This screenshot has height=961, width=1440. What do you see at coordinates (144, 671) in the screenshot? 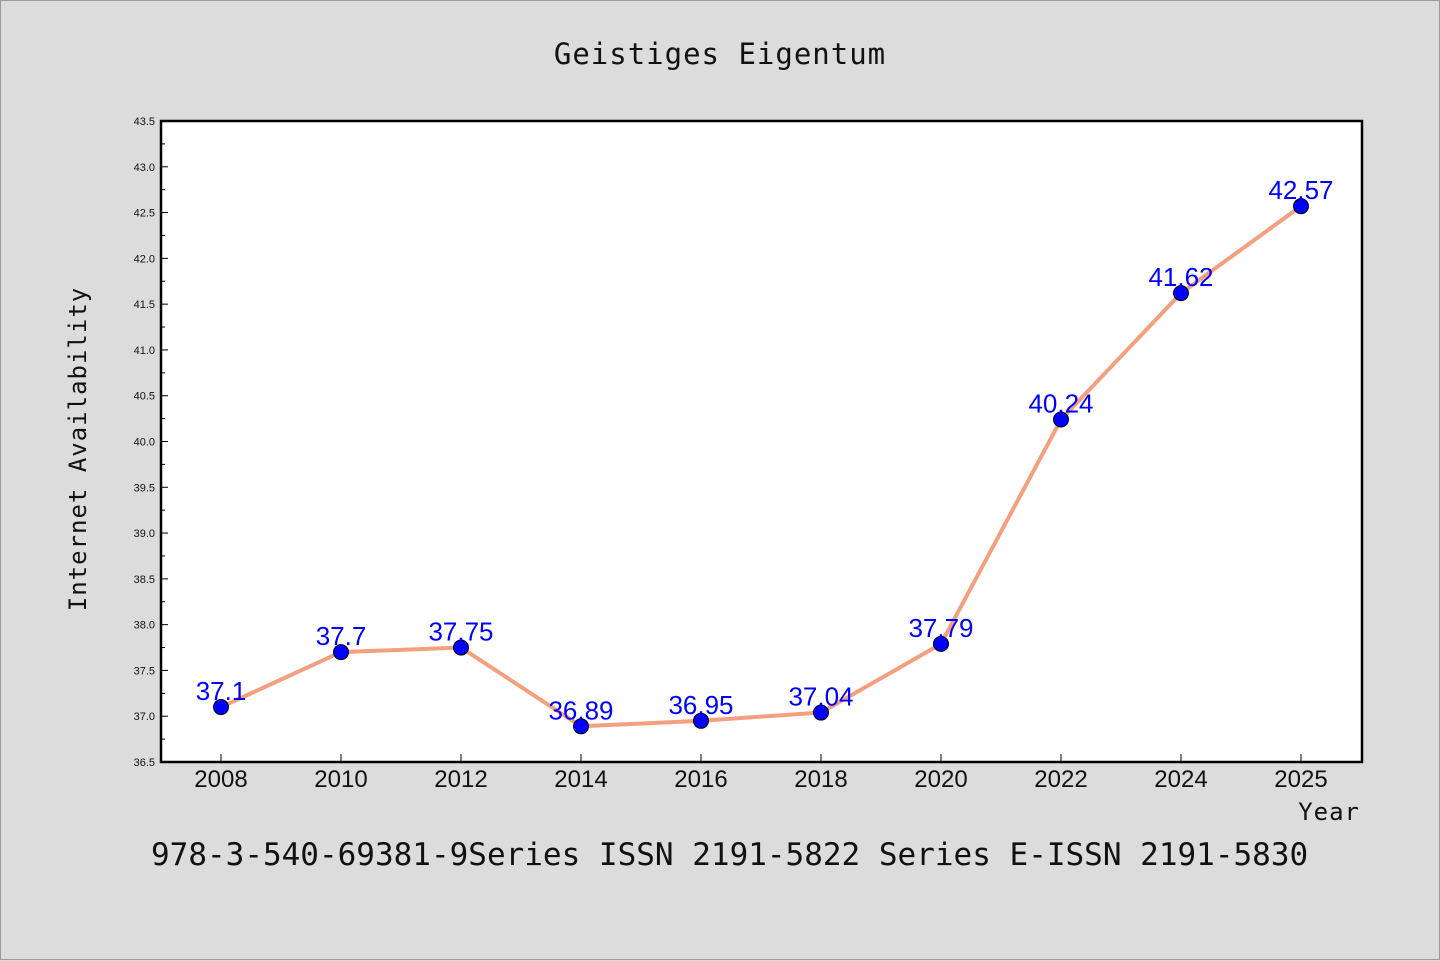
I see `y-tick-label: 37.5` at bounding box center [144, 671].